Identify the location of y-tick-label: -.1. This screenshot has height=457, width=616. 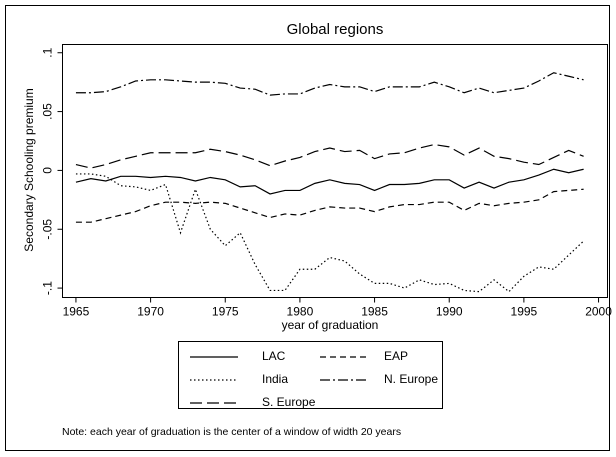
(48, 288).